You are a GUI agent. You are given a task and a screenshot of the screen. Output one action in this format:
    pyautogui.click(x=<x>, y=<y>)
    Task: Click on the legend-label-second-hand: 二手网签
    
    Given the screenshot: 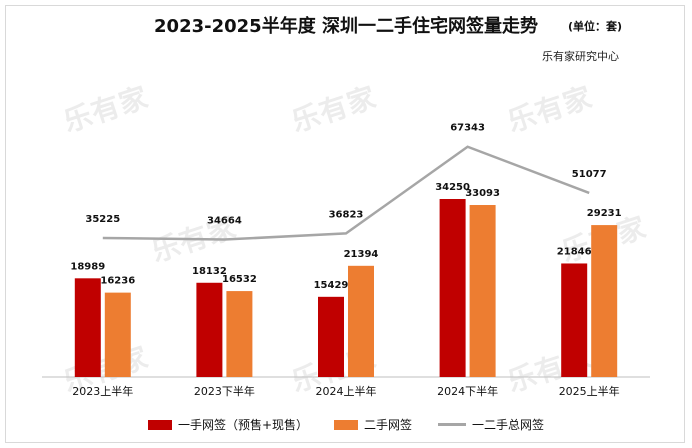 What is the action you would take?
    pyautogui.click(x=388, y=425)
    